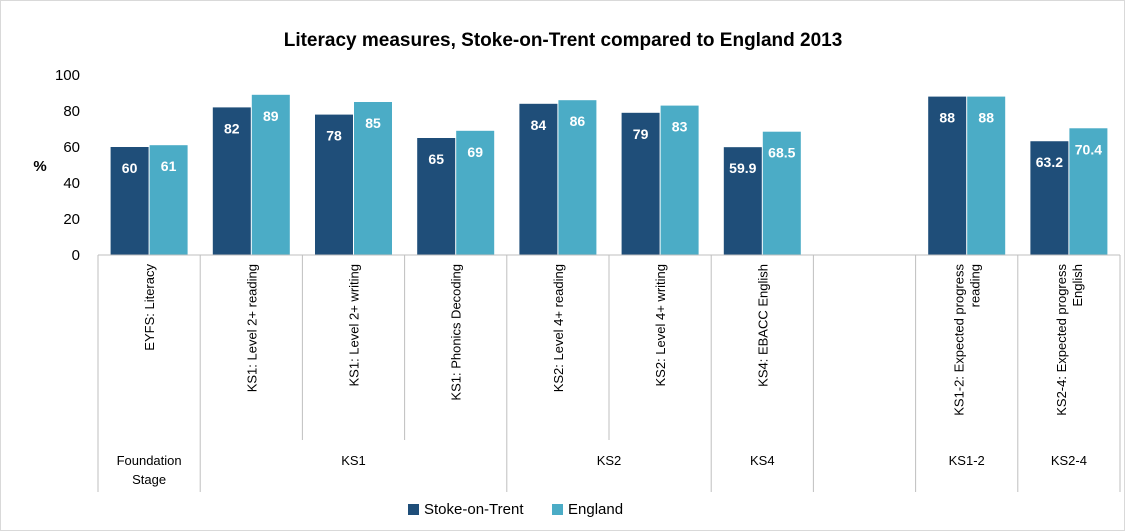  What do you see at coordinates (595, 509) in the screenshot?
I see `legend-label: England` at bounding box center [595, 509].